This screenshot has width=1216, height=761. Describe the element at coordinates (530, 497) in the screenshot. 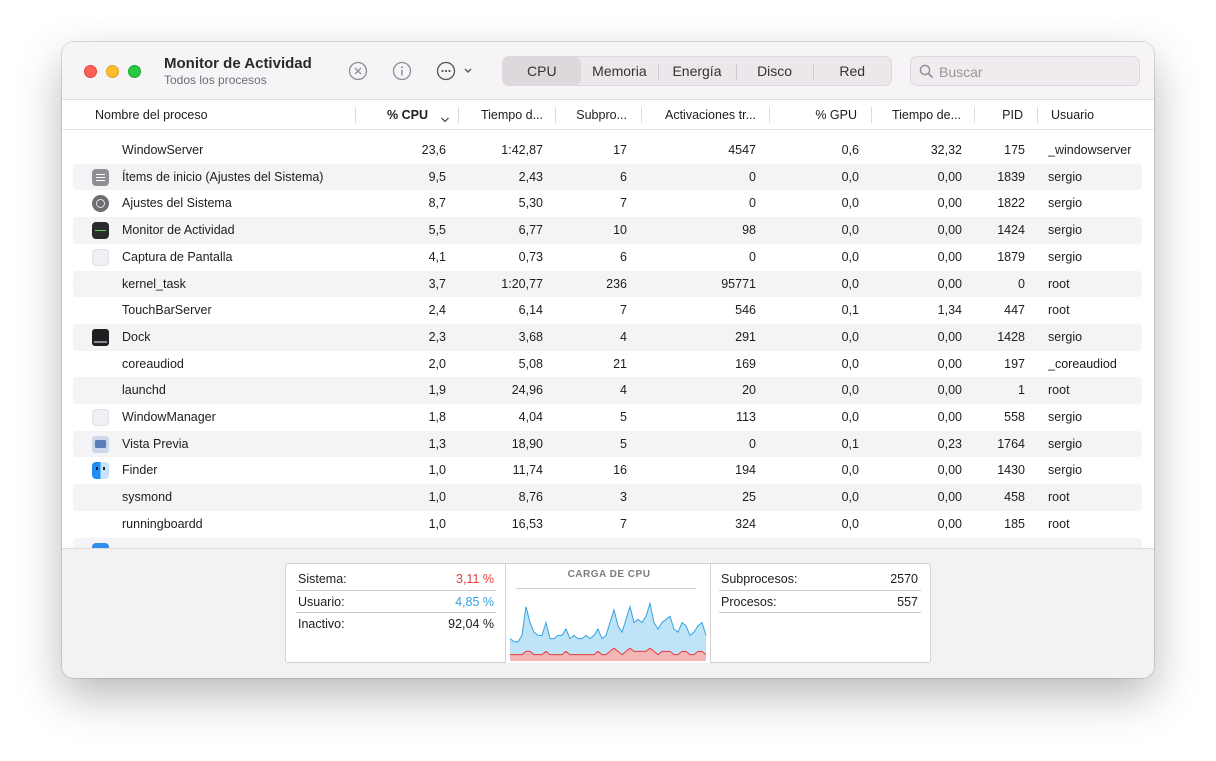

I see `cell-cpu-time: 8,76` at that location.